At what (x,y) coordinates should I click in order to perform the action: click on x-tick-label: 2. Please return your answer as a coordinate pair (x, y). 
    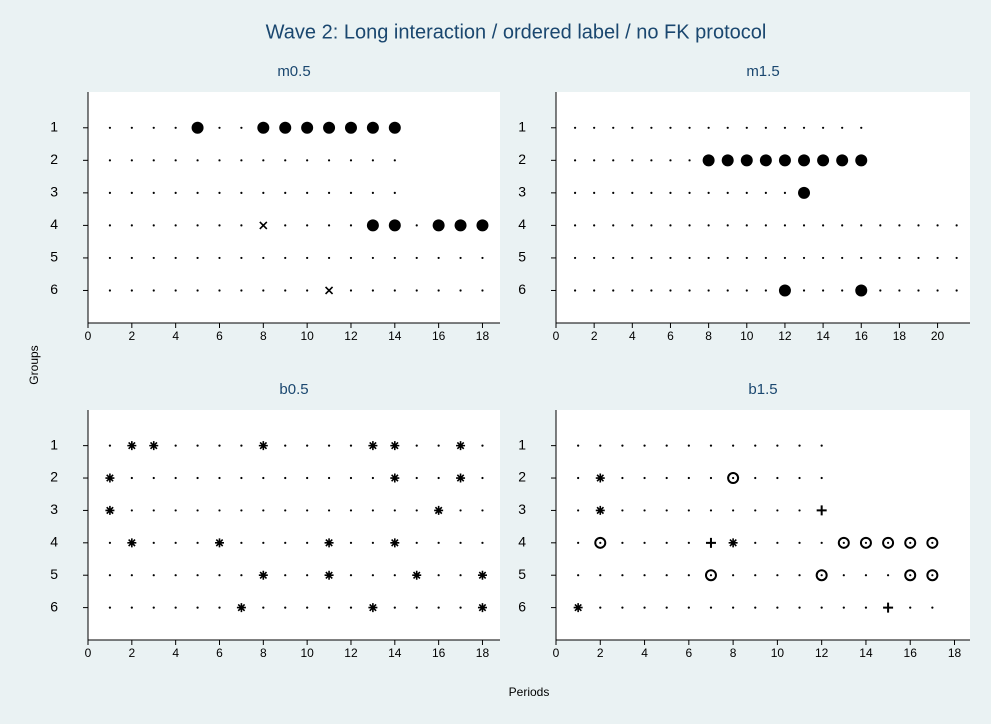
    Looking at the image, I should click on (131, 336).